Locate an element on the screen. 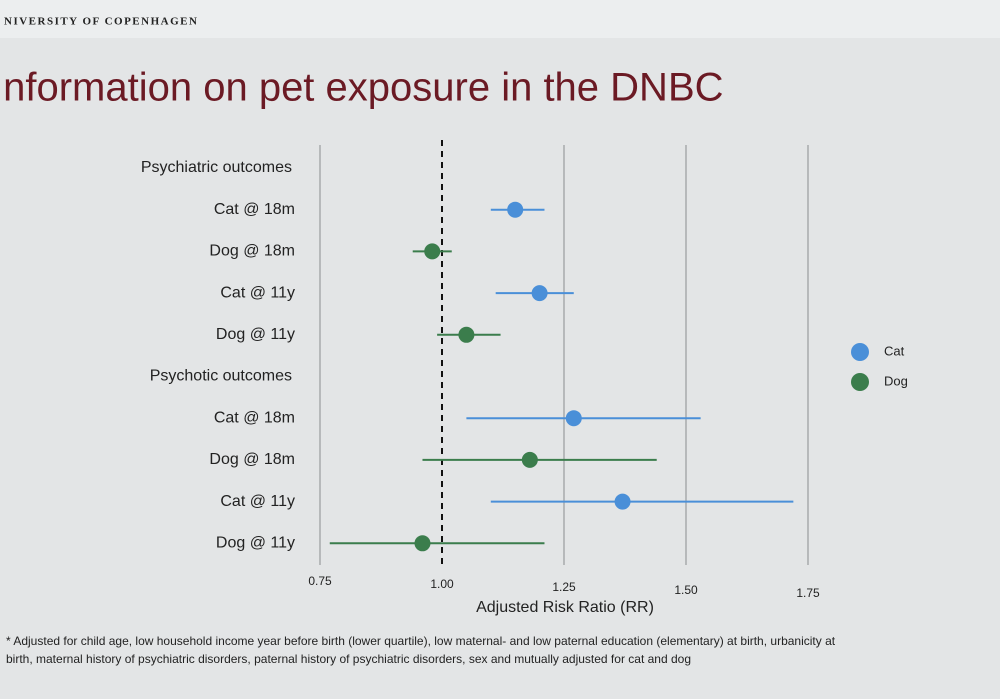 This screenshot has width=1000, height=699. x-tick-label: 1.00 is located at coordinates (442, 584).